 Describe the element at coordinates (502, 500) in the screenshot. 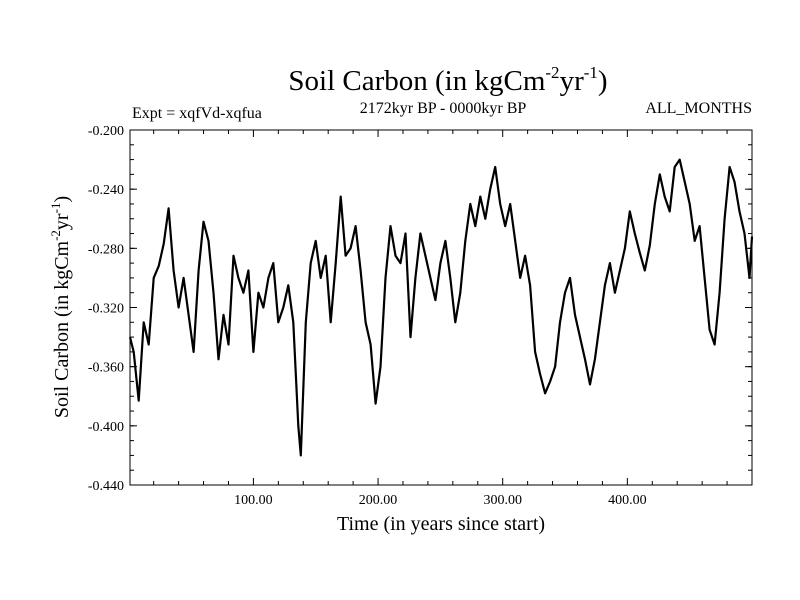

I see `x-tick-label: 300.00` at that location.